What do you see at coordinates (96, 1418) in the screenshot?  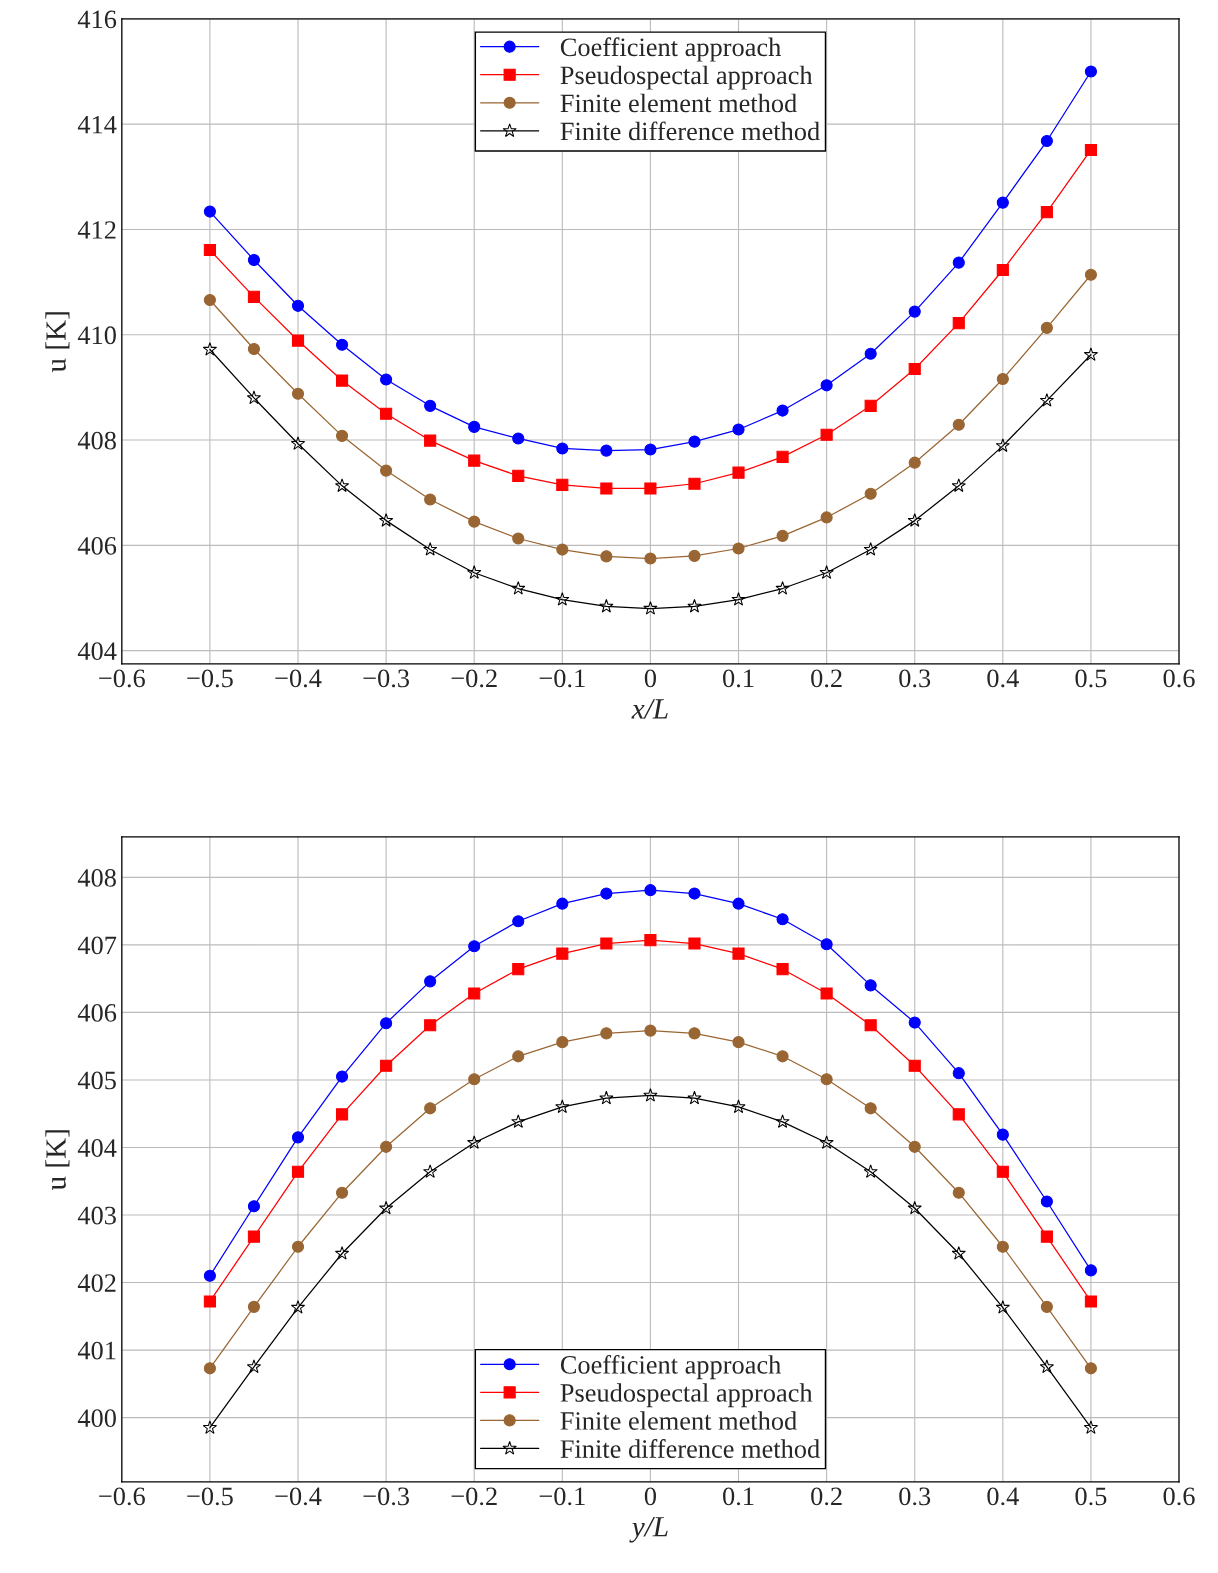 I see `y-tick-label: 400` at bounding box center [96, 1418].